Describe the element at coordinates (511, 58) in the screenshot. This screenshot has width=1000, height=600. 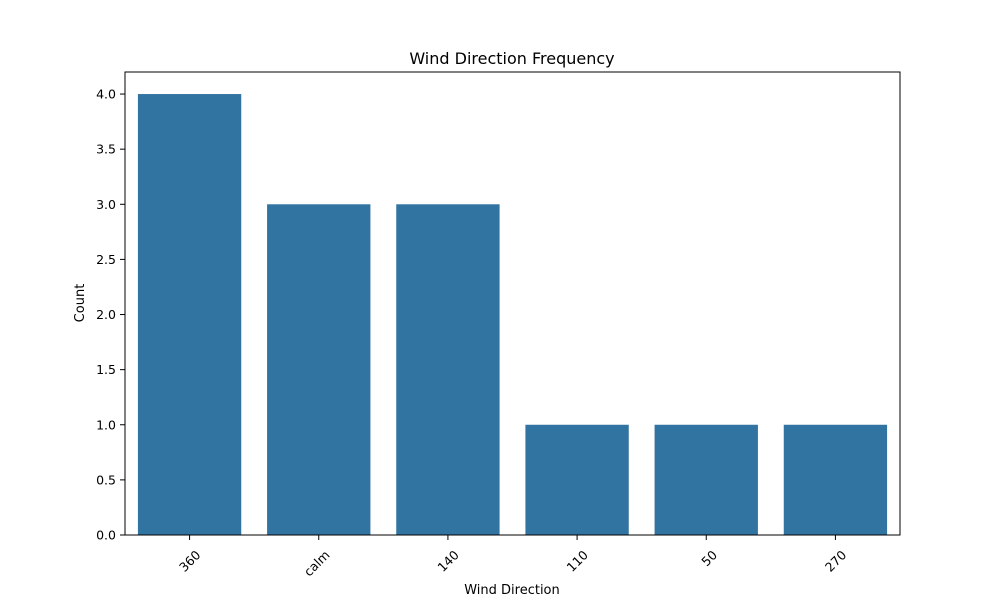
I see `chart-title: Wind Direction Frequency` at that location.